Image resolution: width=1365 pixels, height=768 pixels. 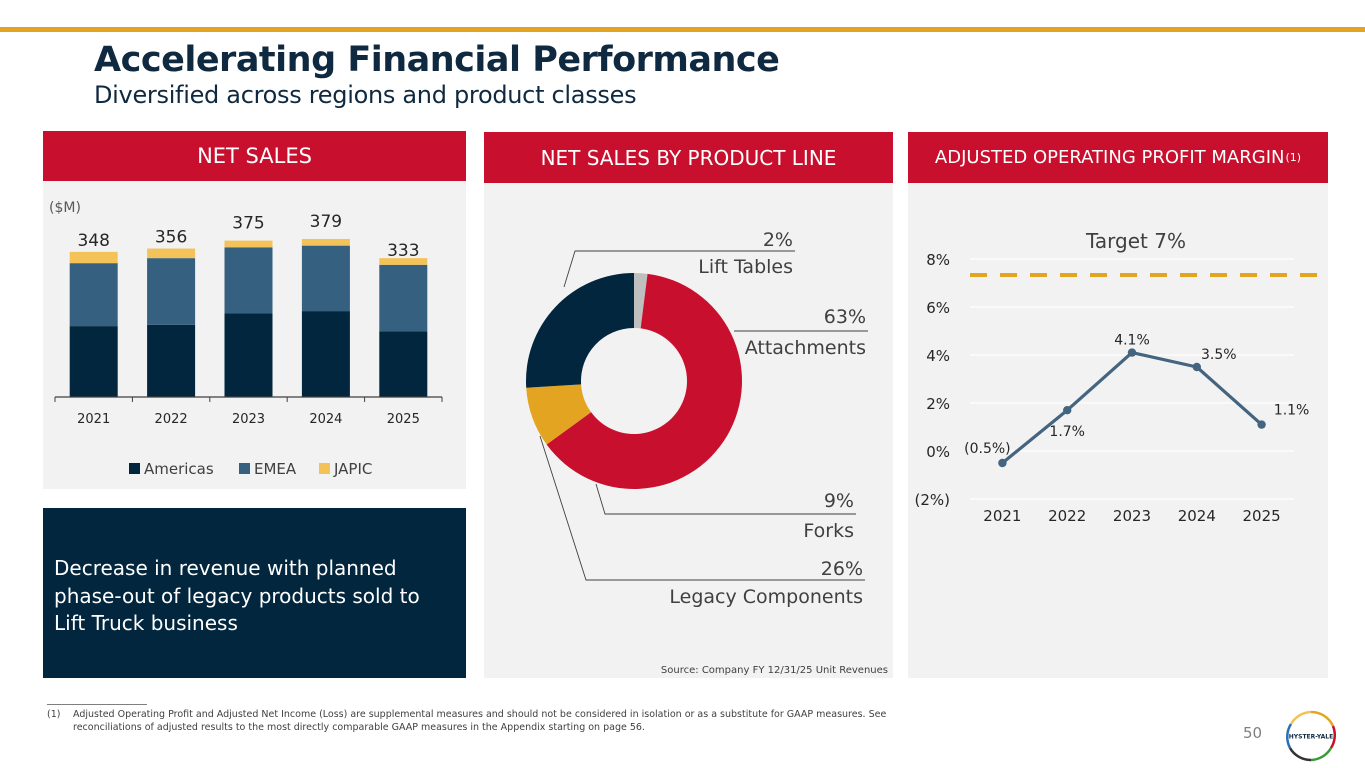 I want to click on y-tick-label: 6%, so click(x=938, y=308).